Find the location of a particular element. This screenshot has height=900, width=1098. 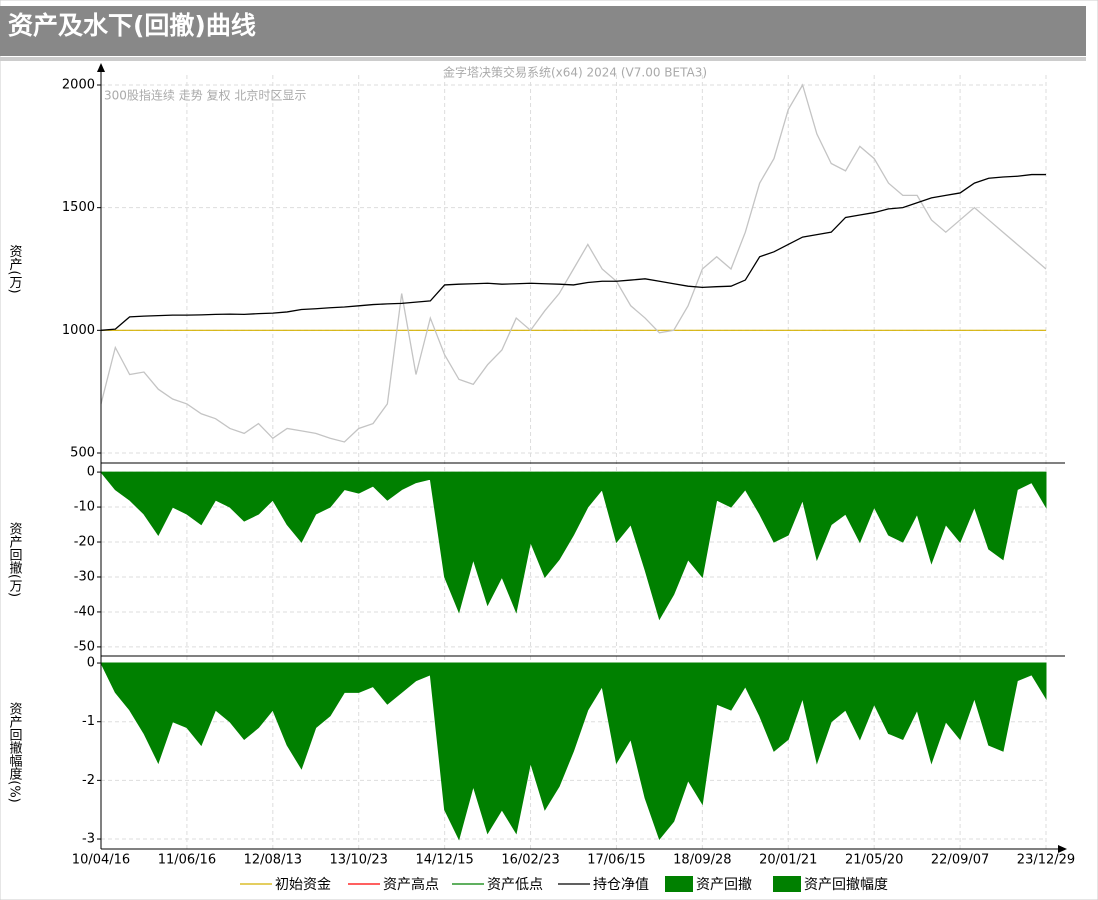

y-tick-label: -1 is located at coordinates (88, 721).